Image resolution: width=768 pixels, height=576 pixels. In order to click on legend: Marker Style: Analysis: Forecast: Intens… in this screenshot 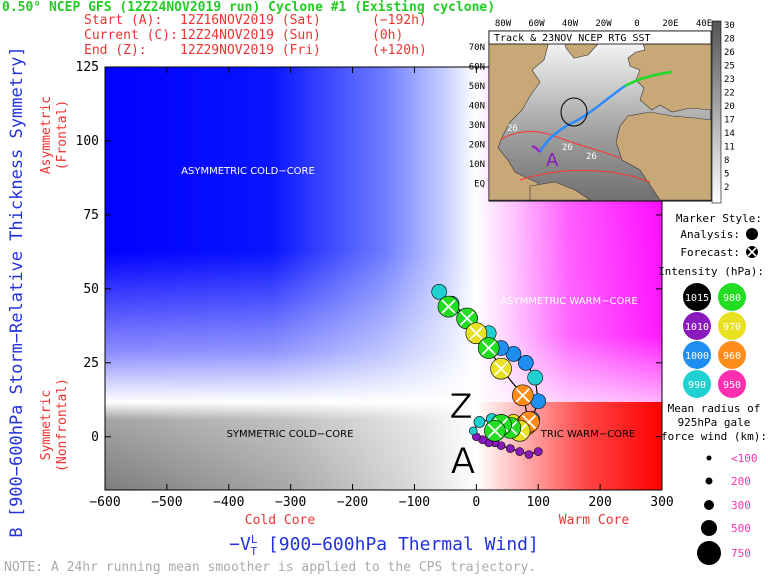, I will do `click(712, 388)`.